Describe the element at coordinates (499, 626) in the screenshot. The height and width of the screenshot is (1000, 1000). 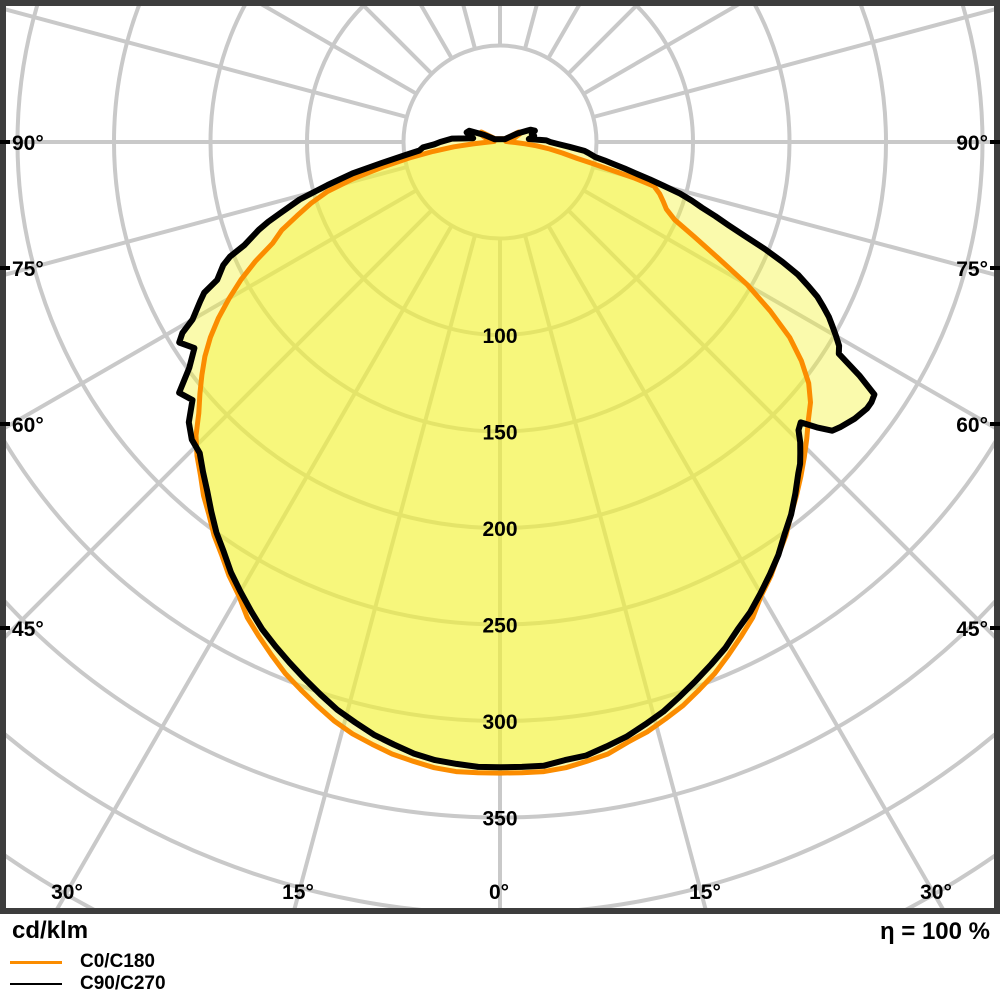
I see `radial-tick-label: 250` at that location.